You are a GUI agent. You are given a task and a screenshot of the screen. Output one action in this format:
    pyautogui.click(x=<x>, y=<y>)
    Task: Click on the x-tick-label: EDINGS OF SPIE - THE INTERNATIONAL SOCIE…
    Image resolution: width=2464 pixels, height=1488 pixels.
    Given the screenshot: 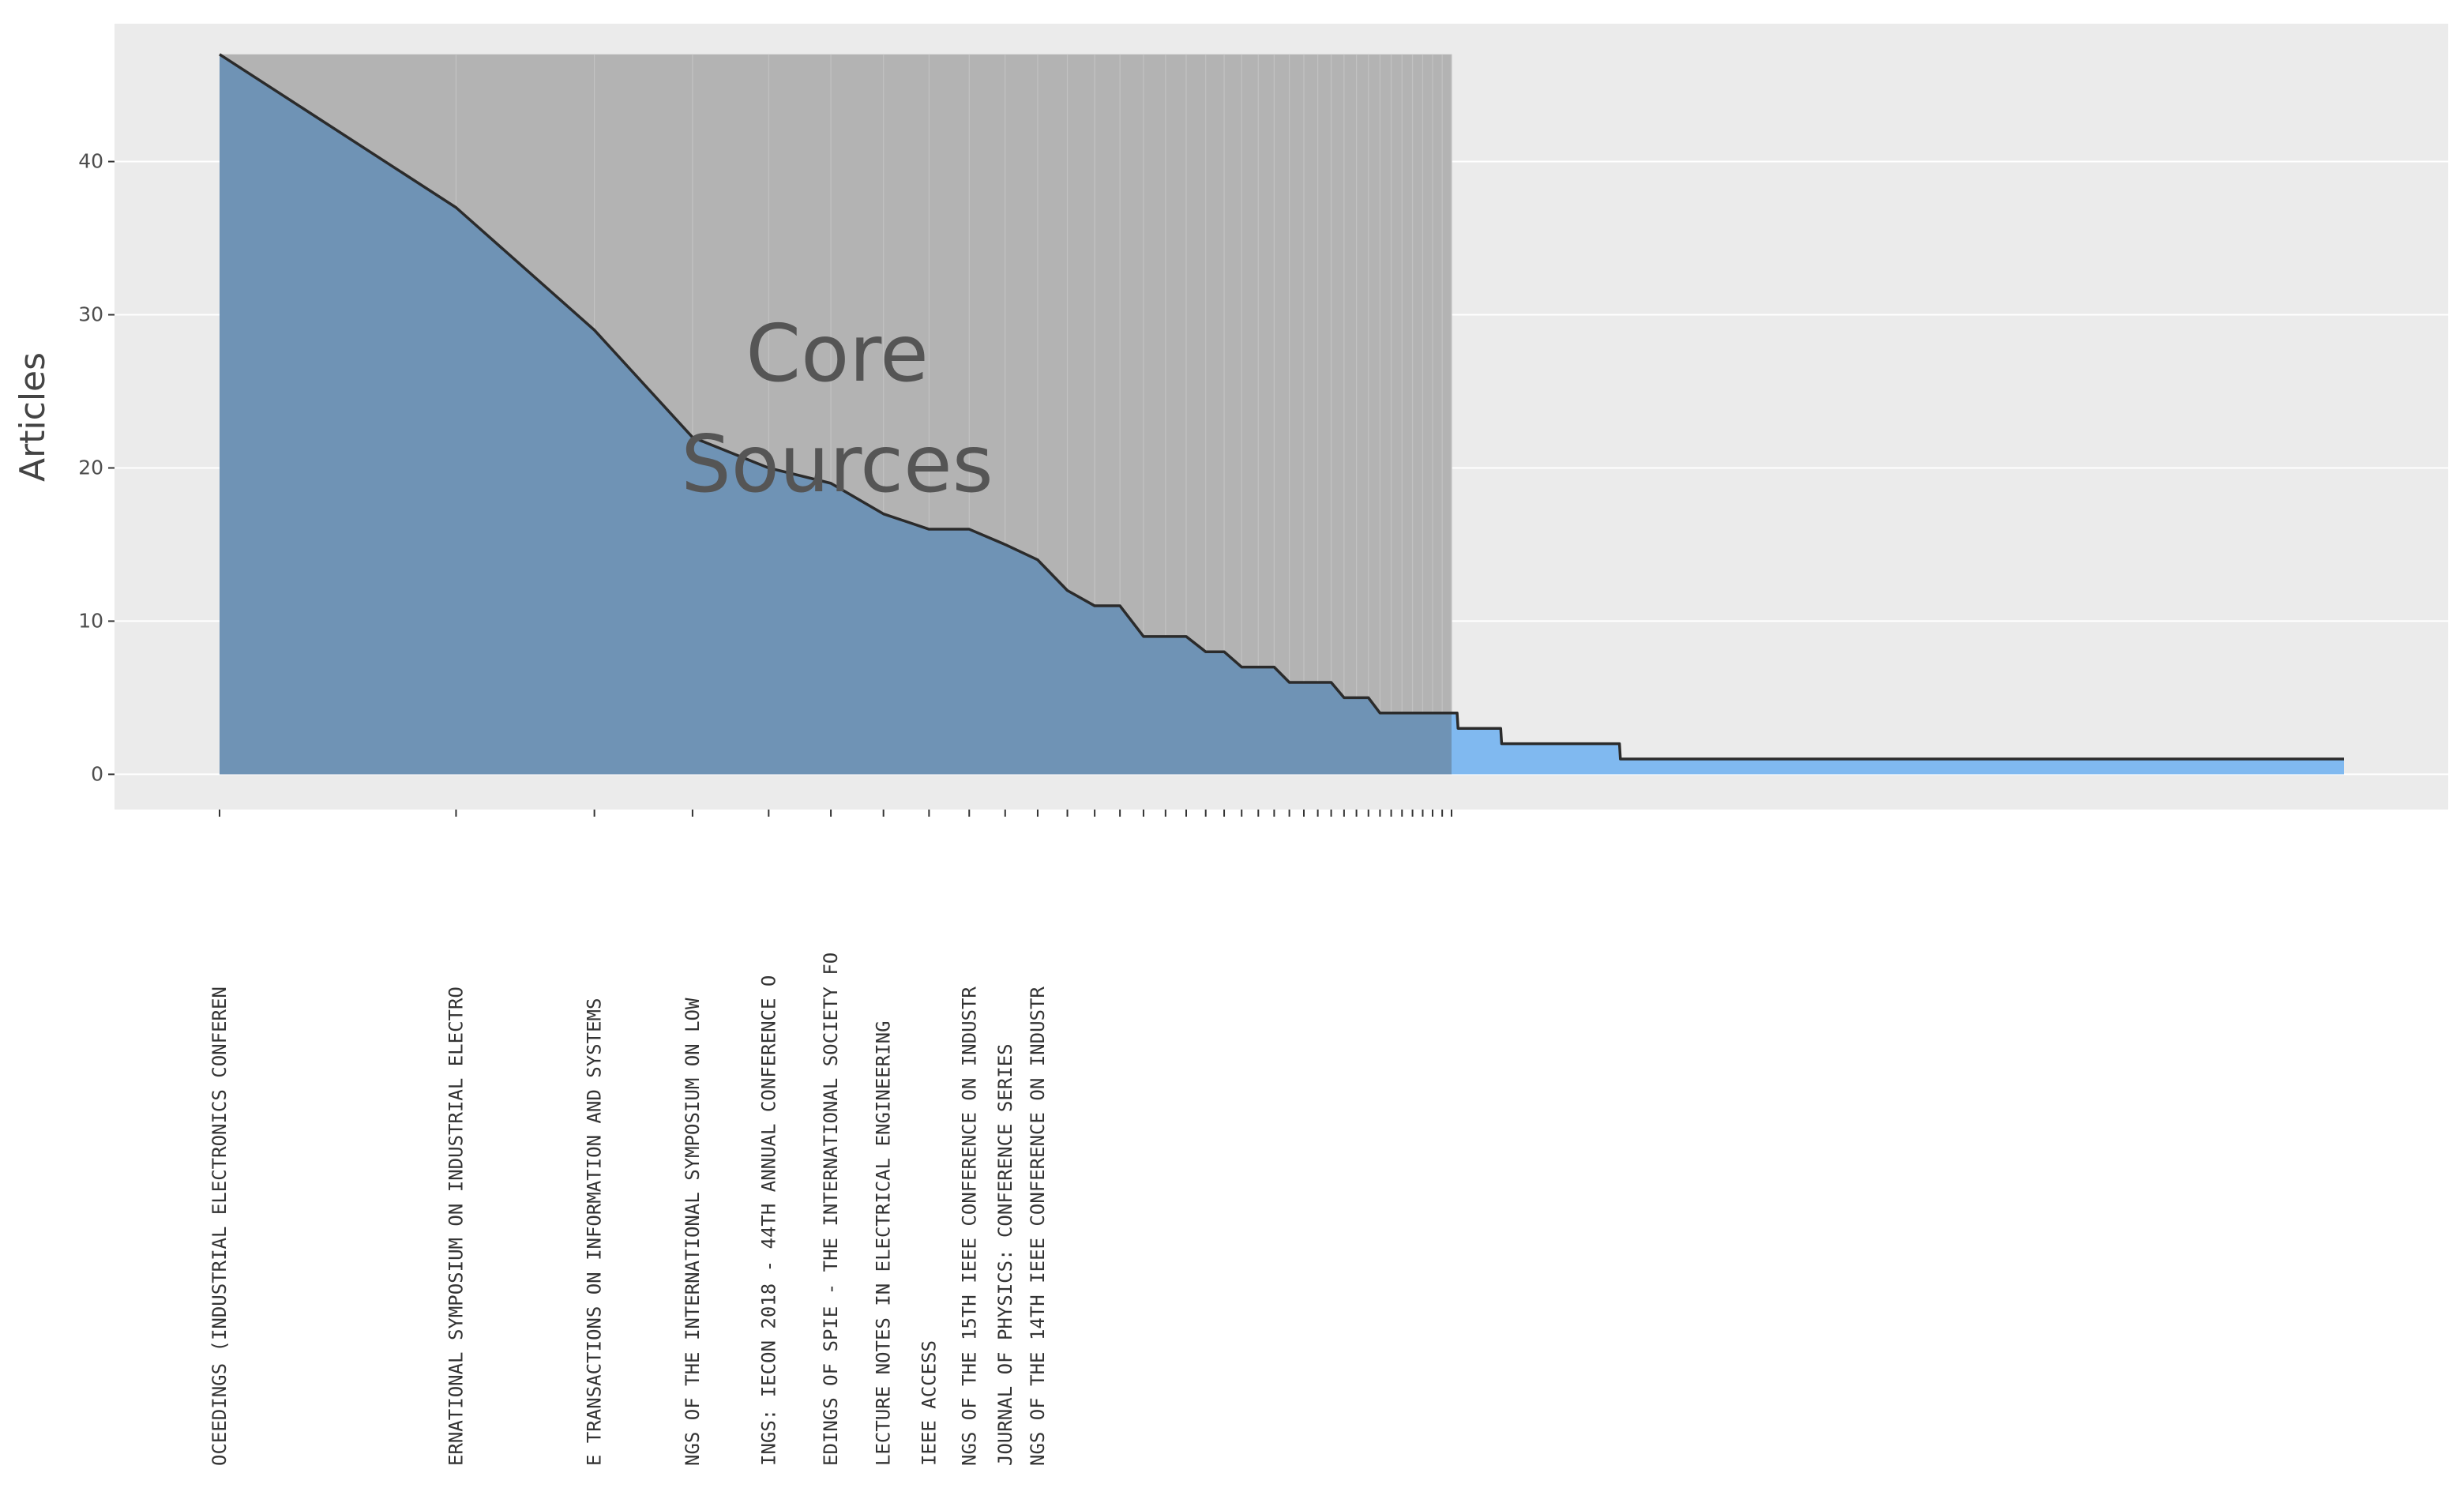 What is the action you would take?
    pyautogui.click(x=831, y=1209)
    